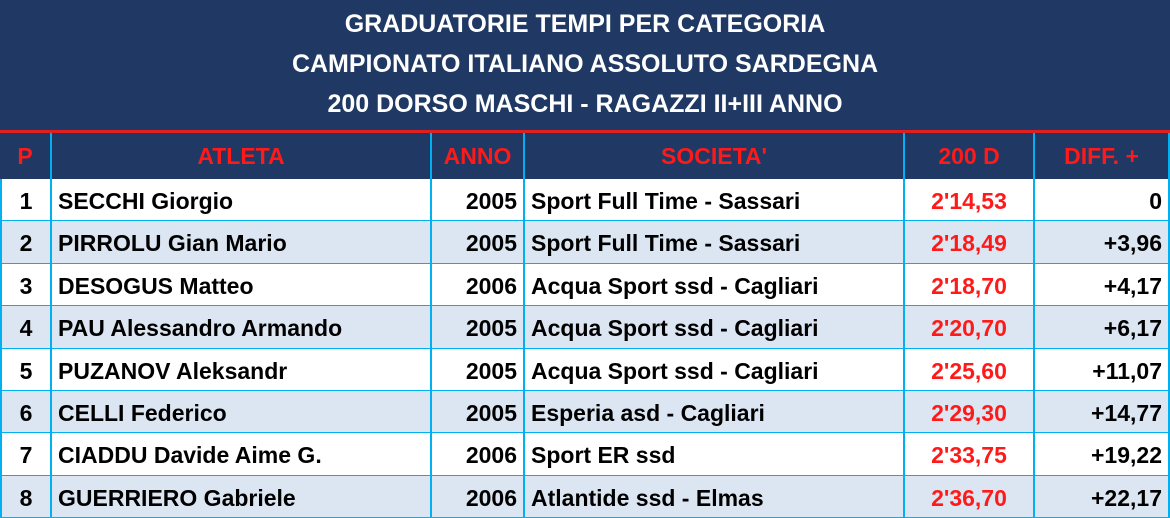 Image resolution: width=1170 pixels, height=518 pixels. Describe the element at coordinates (970, 200) in the screenshot. I see `table-cell: 2'14,53` at that location.